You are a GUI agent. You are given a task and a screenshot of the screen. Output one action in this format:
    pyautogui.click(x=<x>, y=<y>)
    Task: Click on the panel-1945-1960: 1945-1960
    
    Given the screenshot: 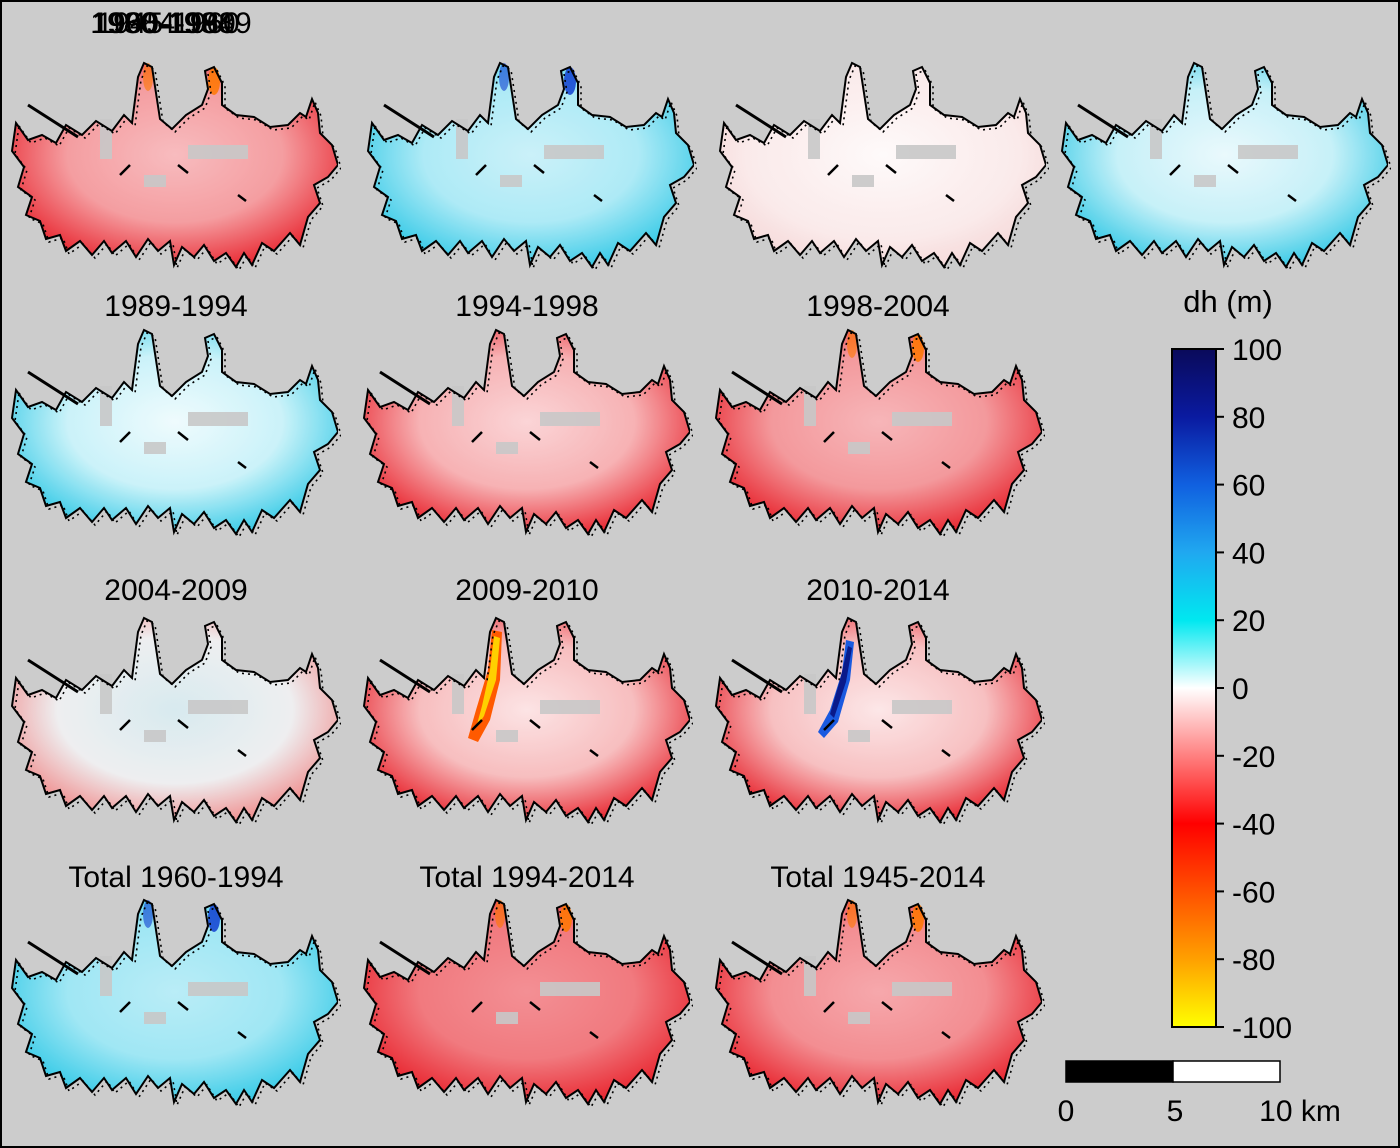 What is the action you would take?
    pyautogui.click(x=176, y=139)
    